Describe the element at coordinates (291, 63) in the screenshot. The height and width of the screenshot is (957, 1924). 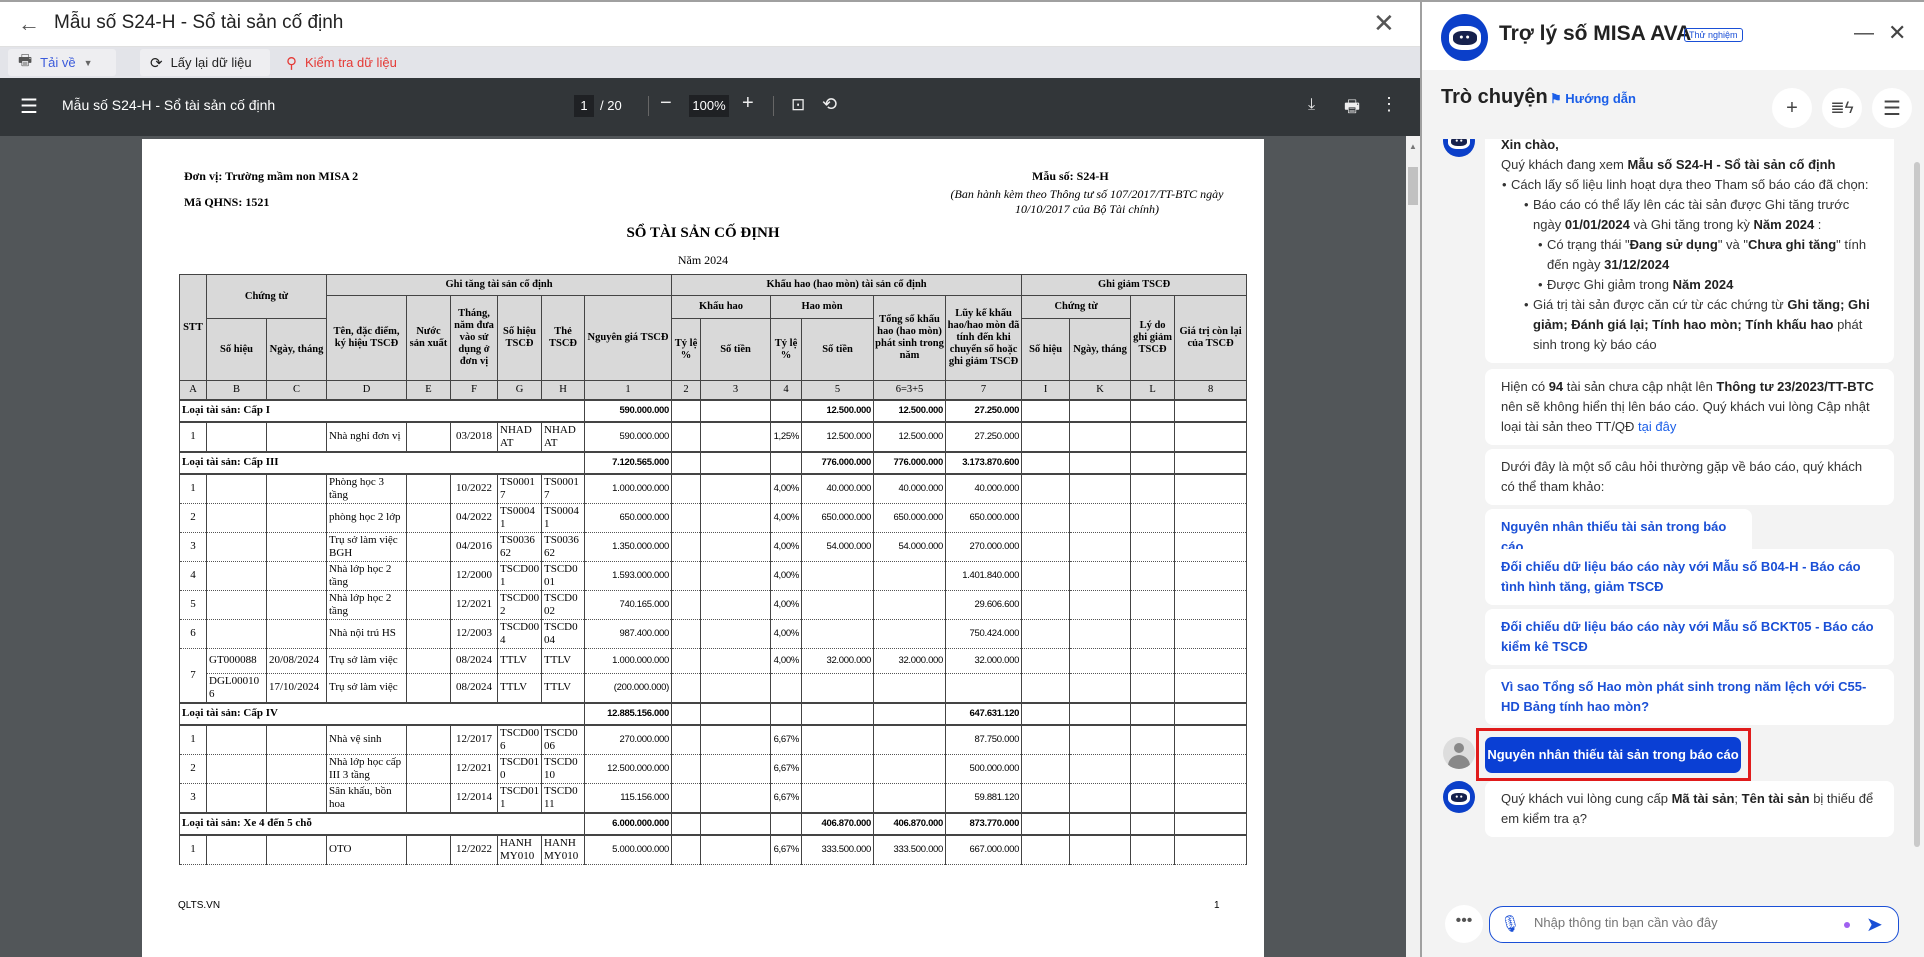
I see `search-icon: ⚲` at that location.